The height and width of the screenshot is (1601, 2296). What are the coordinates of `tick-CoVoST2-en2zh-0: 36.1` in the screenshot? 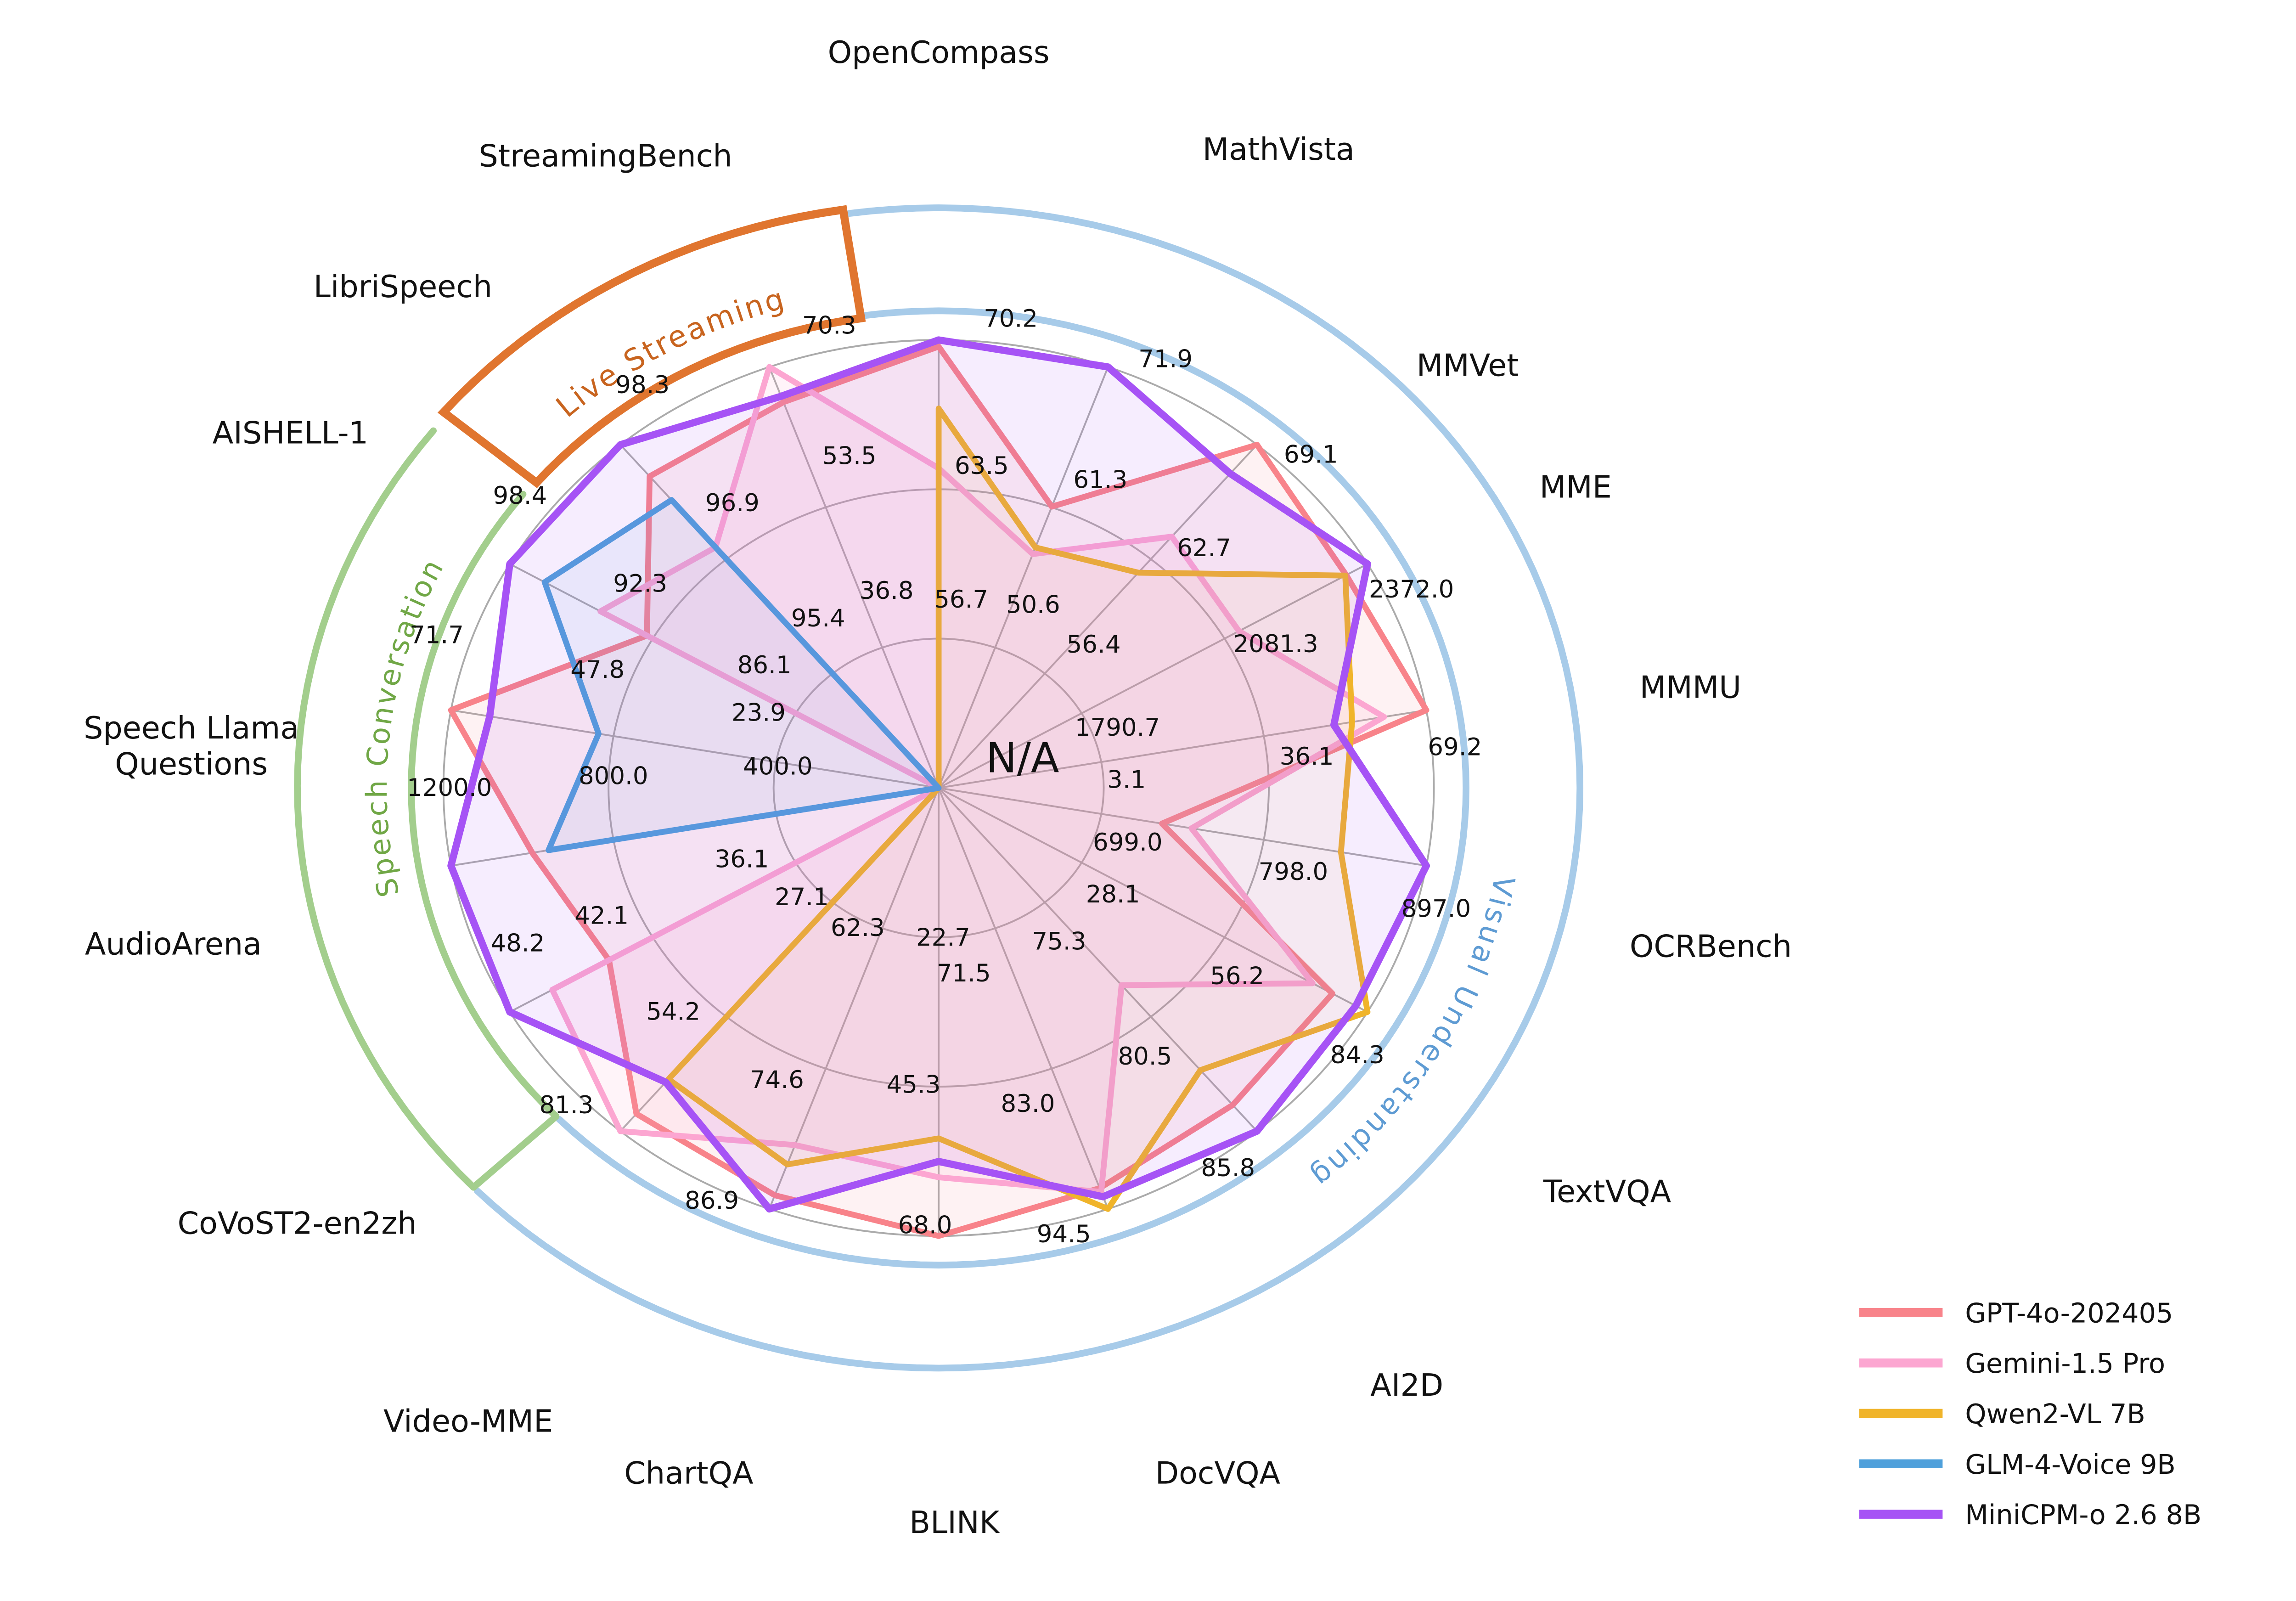 It's located at (742, 859).